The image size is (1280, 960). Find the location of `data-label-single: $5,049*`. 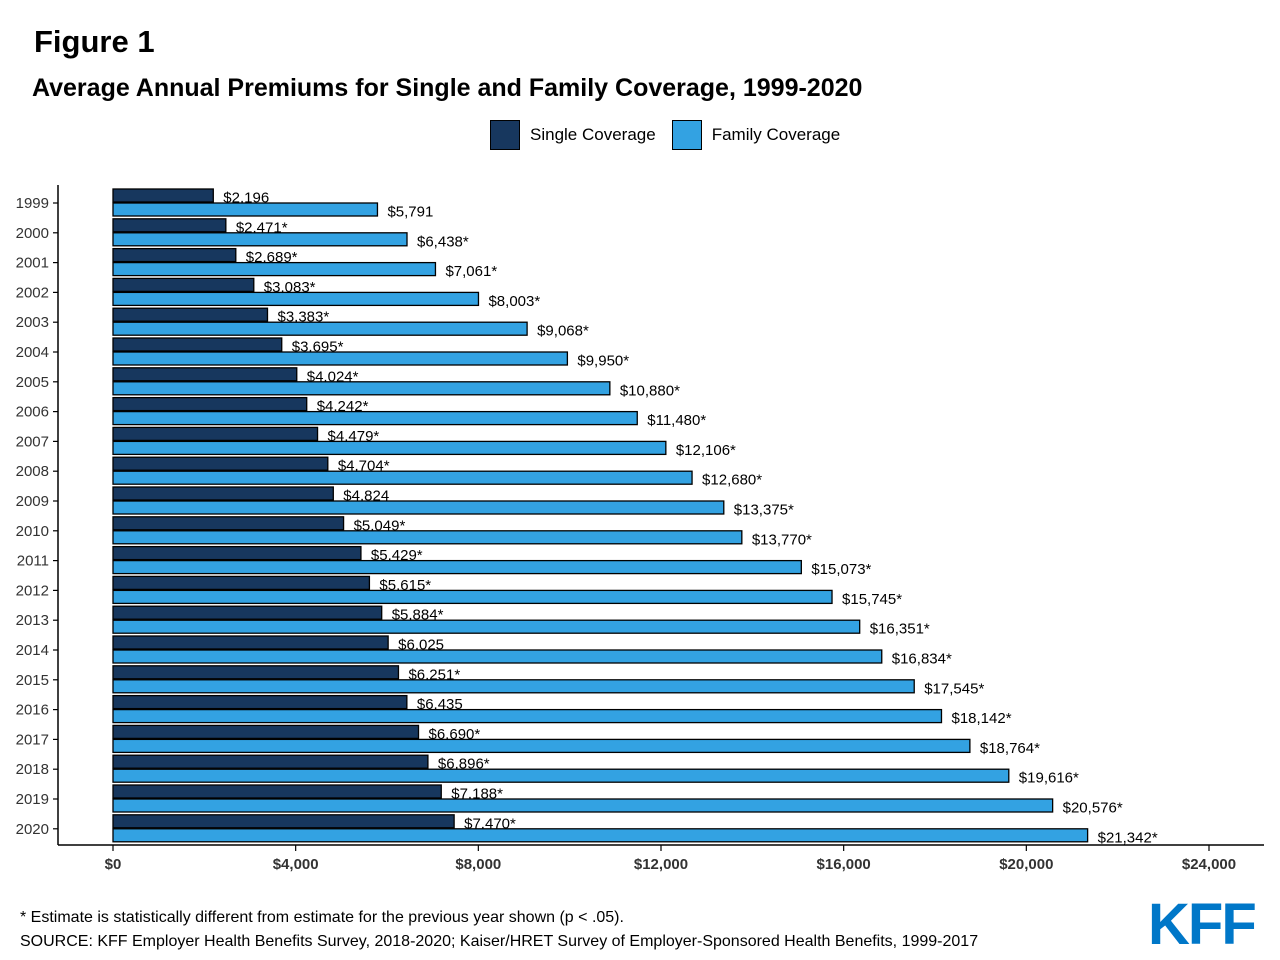

data-label-single: $5,049* is located at coordinates (380, 525).